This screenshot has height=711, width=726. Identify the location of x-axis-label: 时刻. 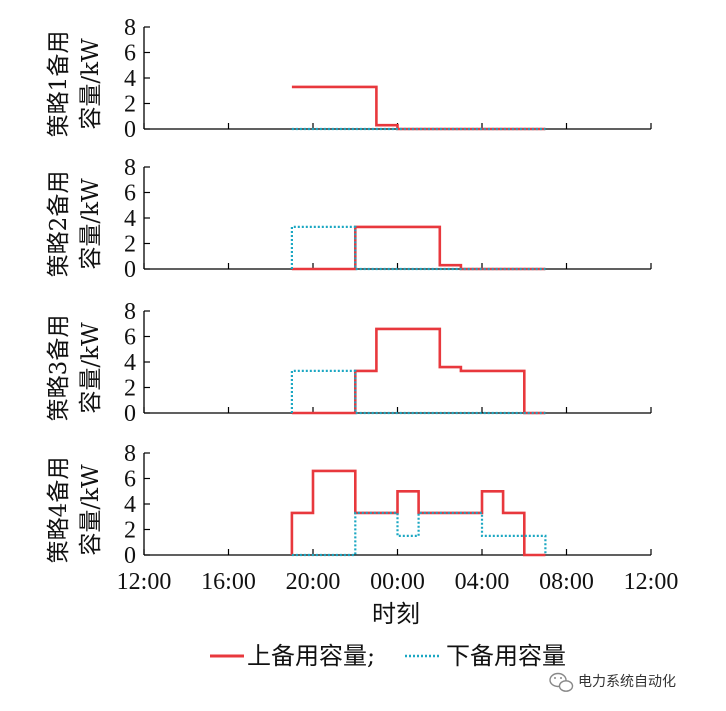
(396, 614).